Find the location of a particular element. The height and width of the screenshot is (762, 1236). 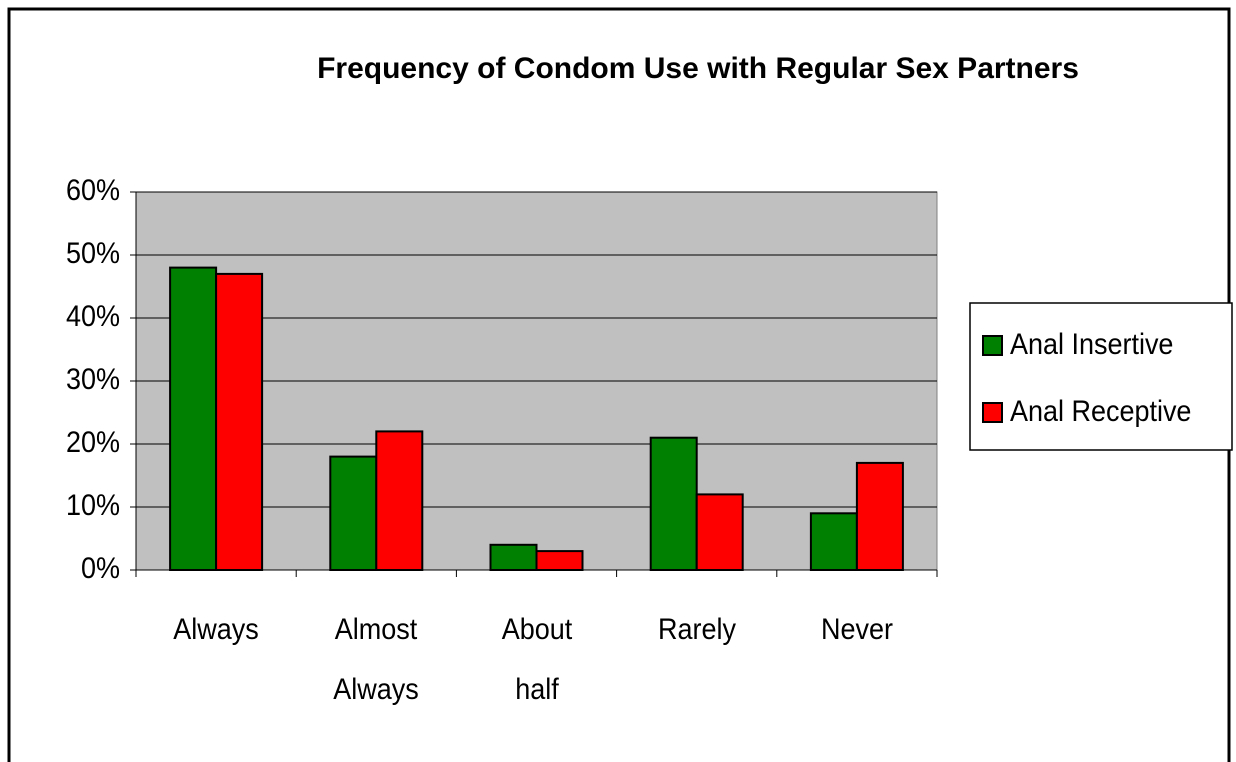

y-tick-label: 30% is located at coordinates (93, 380).